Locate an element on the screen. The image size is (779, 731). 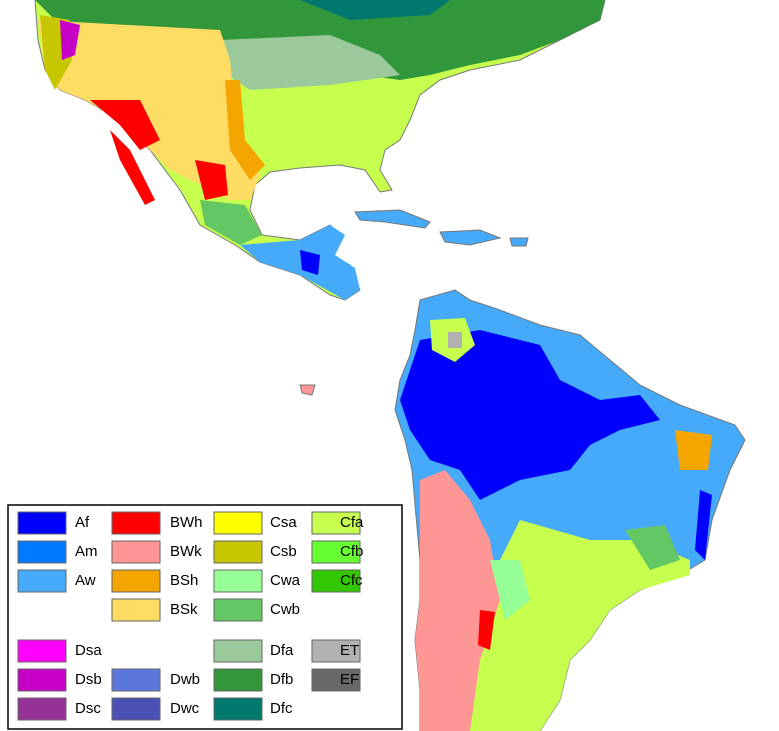
legend-label: Cfb is located at coordinates (351, 551).